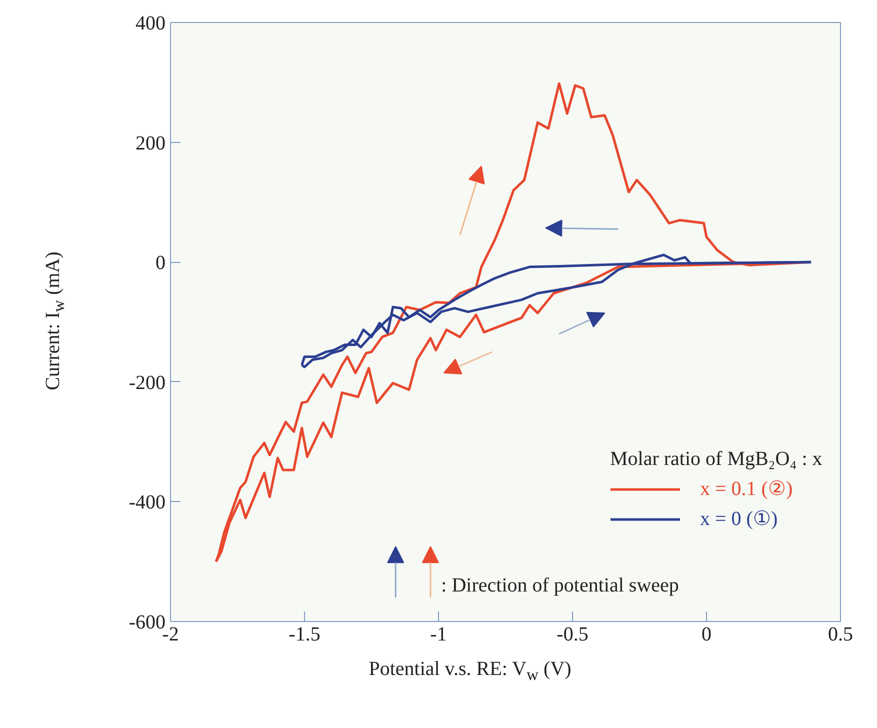 Image resolution: width=877 pixels, height=728 pixels. What do you see at coordinates (470, 671) in the screenshot?
I see `x-axis-title: Potential v.s. RE: V$_{w}$ (V)` at bounding box center [470, 671].